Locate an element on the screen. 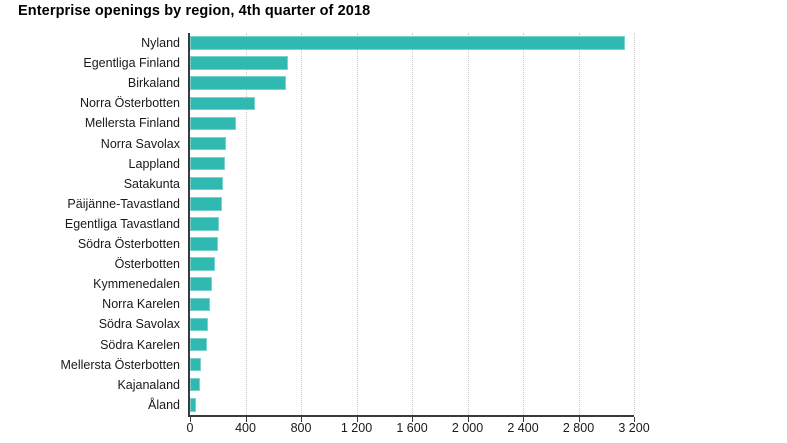 The height and width of the screenshot is (443, 787). bar-egentliga-tavastland is located at coordinates (205, 224).